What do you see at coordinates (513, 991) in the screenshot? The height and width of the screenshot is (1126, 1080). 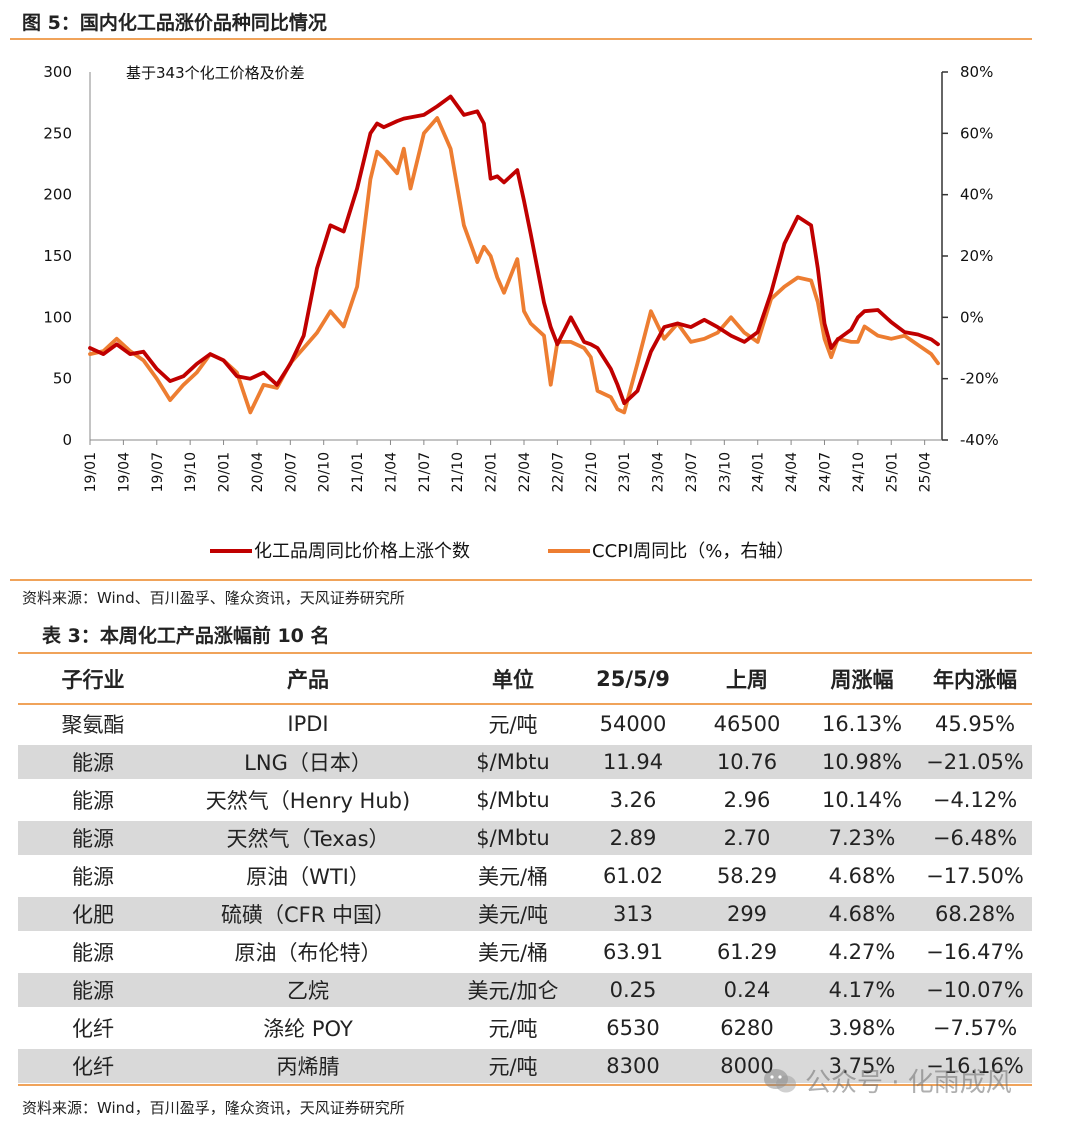 I see `cell-unit: 美元/加仑` at bounding box center [513, 991].